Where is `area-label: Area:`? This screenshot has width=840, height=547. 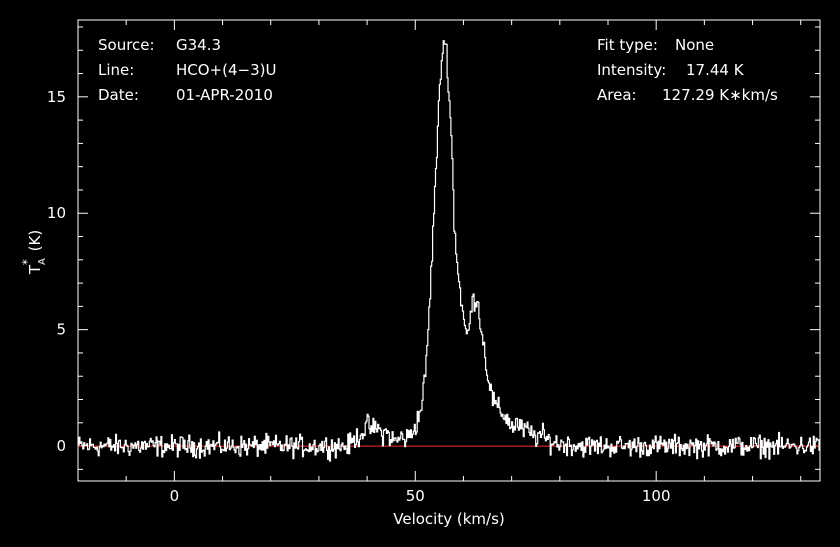
area-label: Area: is located at coordinates (617, 95).